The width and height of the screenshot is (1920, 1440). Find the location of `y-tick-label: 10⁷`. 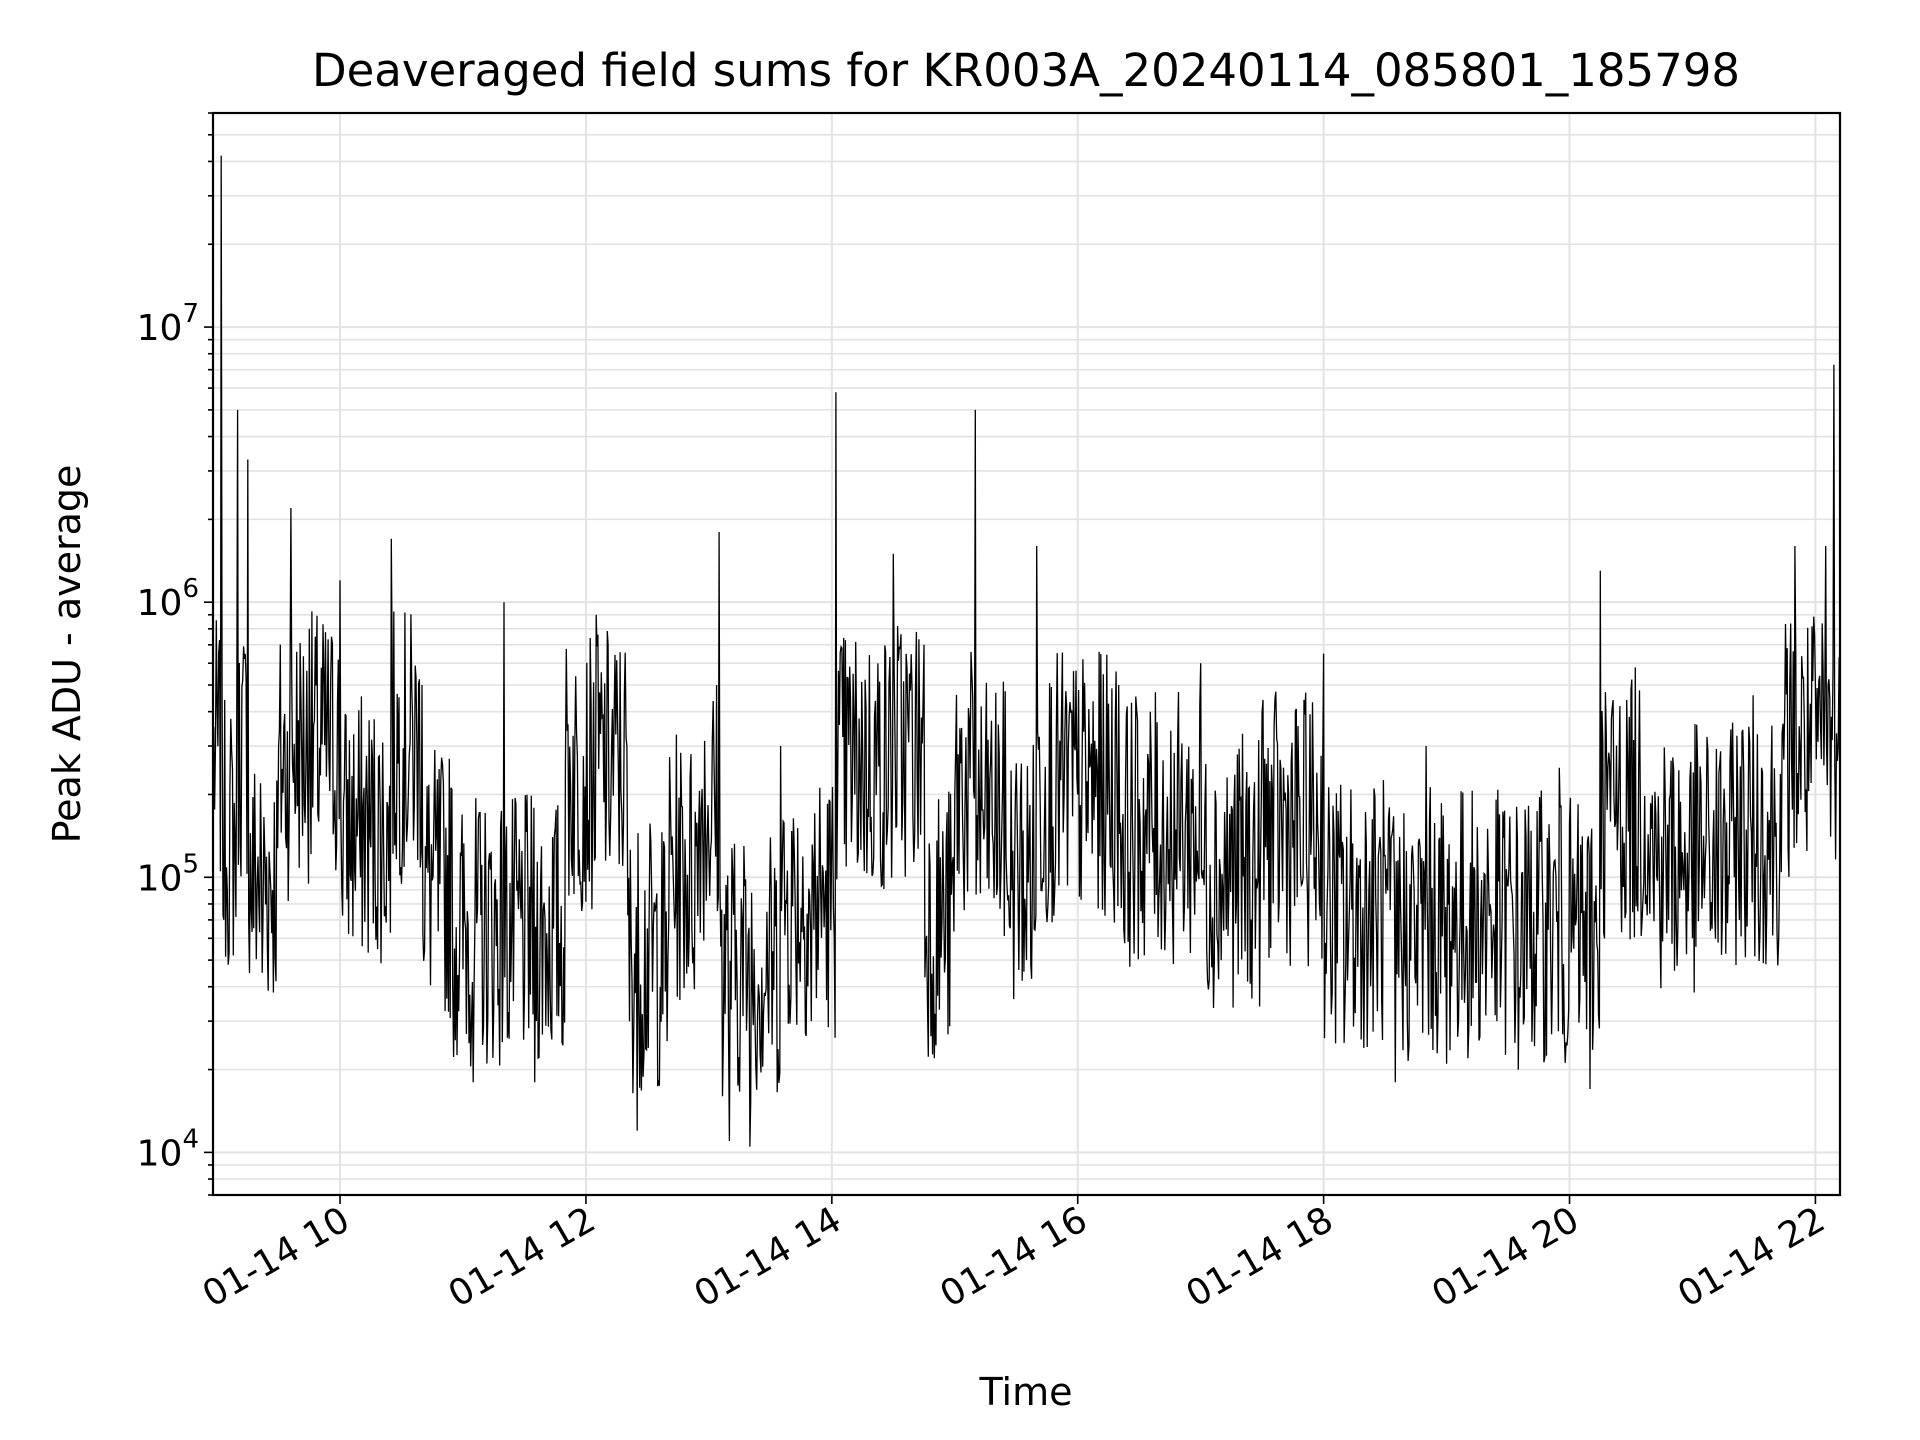

y-tick-label: 10⁷ is located at coordinates (168, 324).